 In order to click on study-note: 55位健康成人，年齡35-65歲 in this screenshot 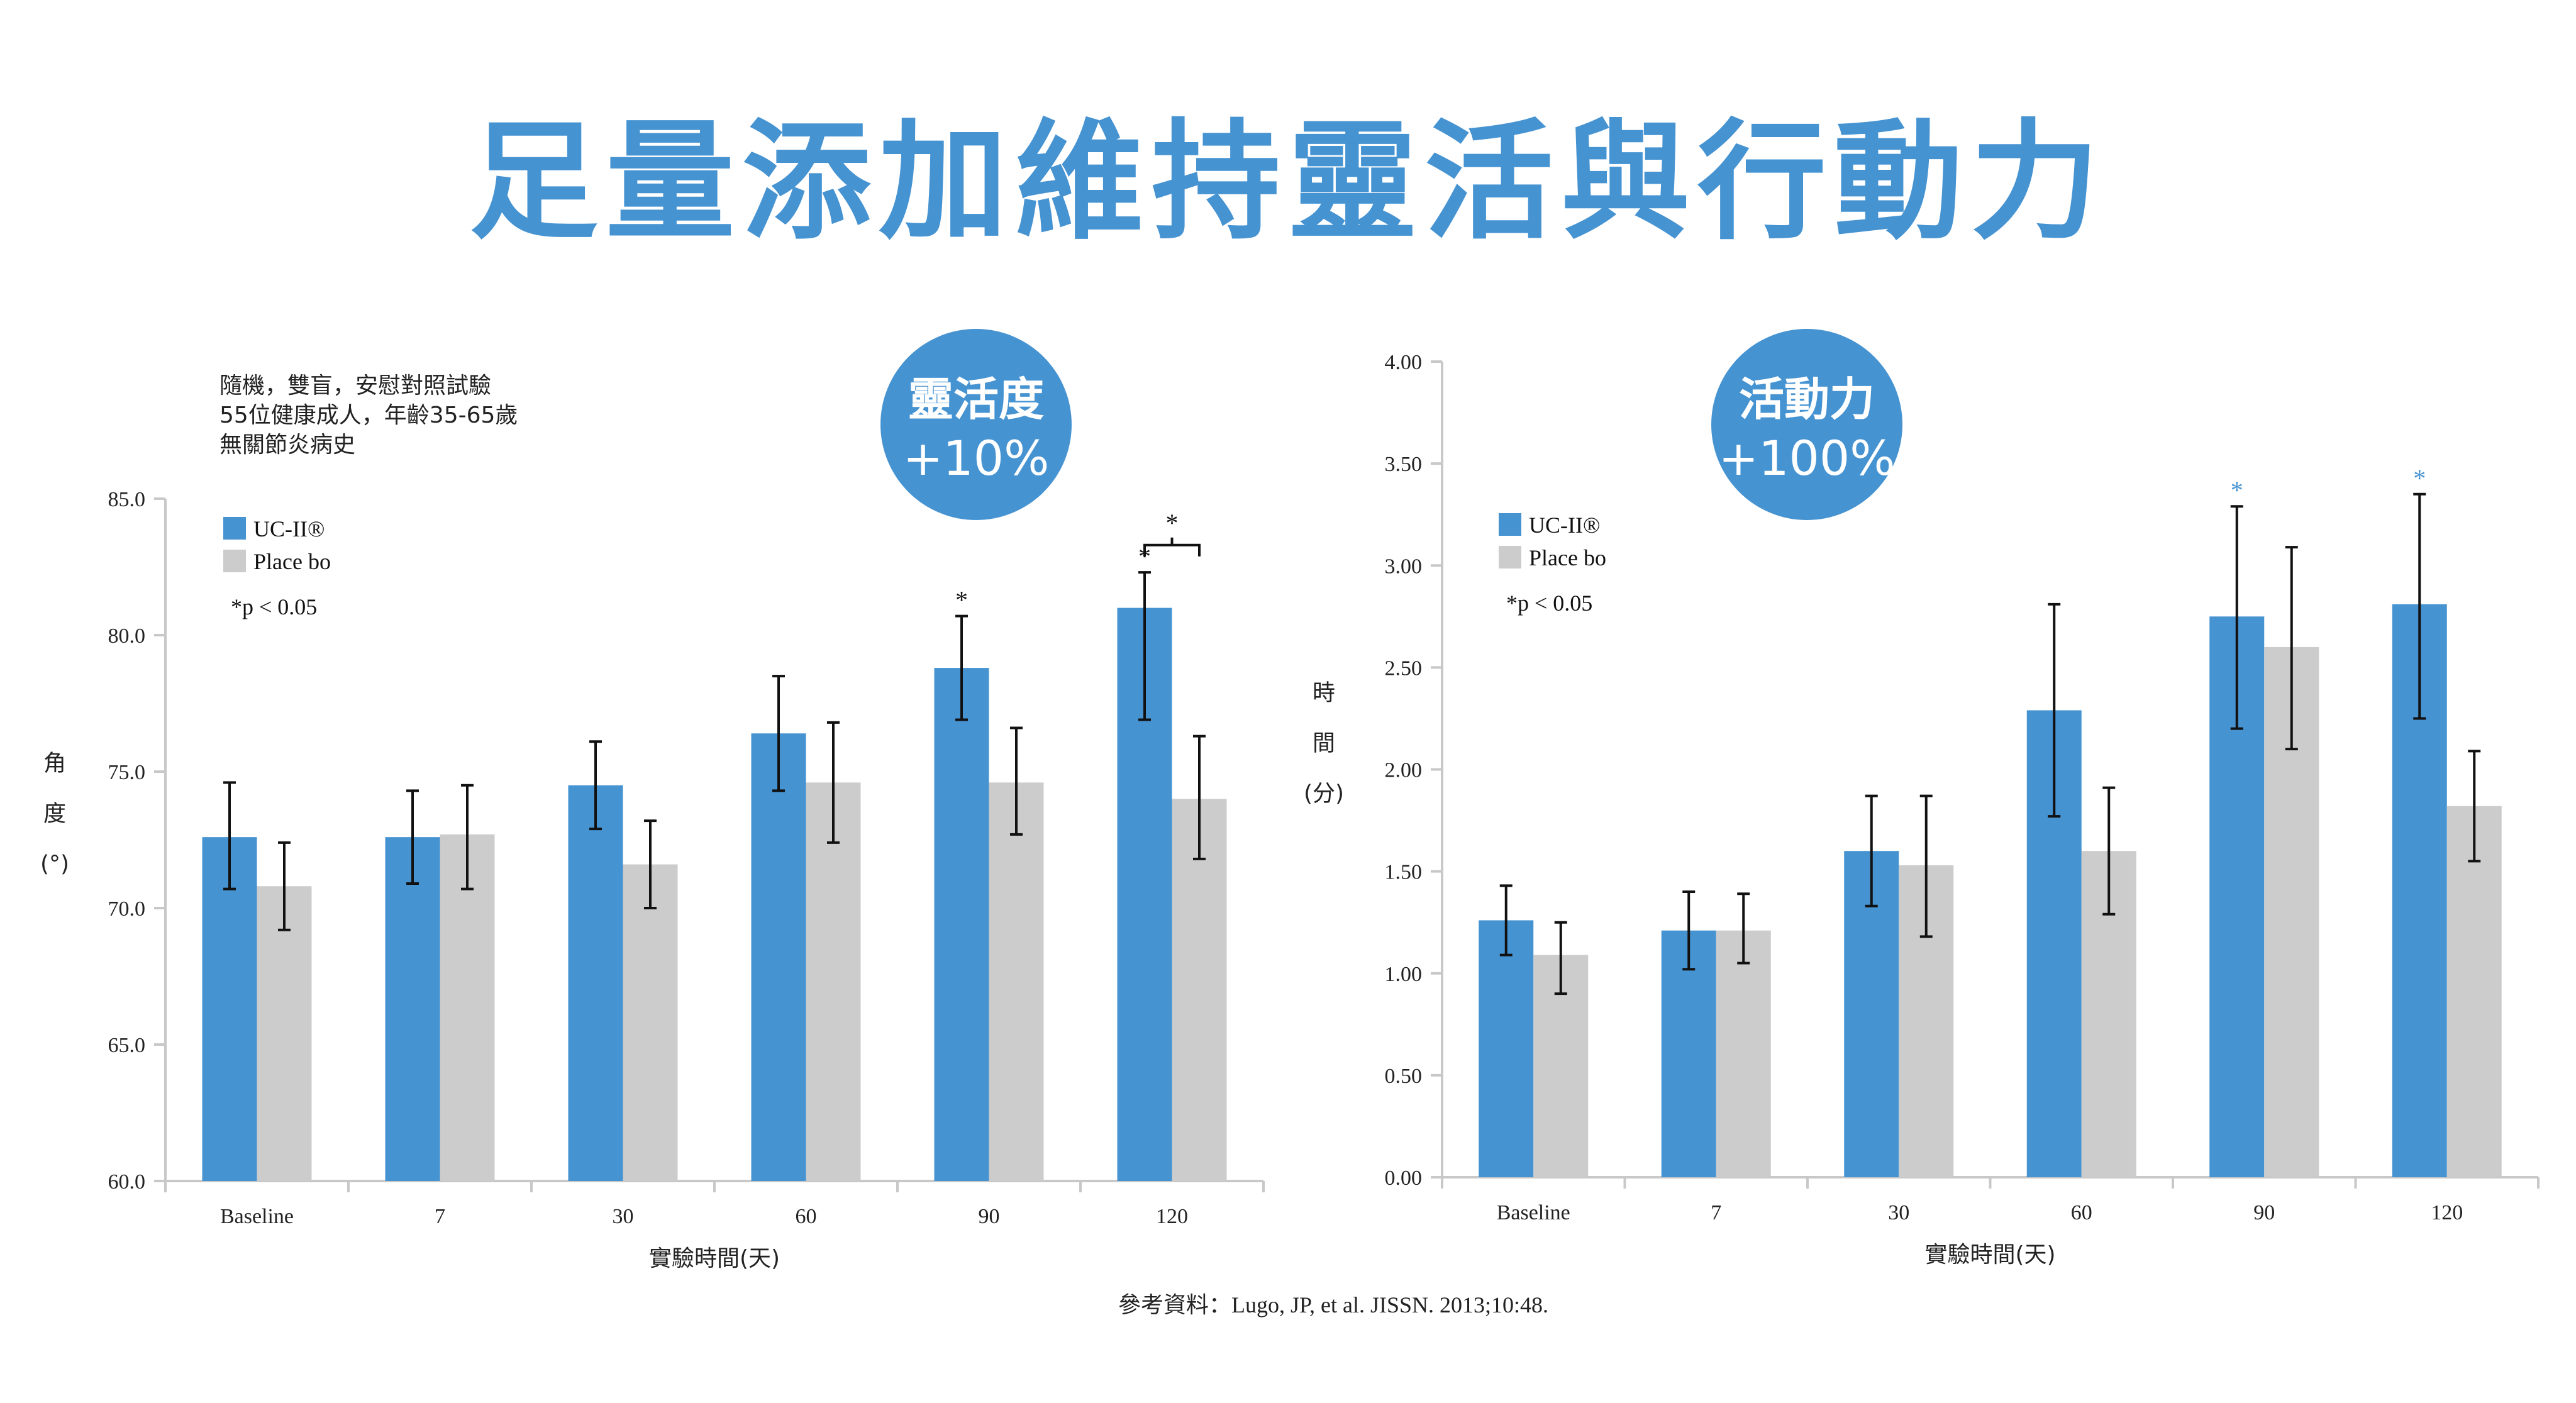, I will do `click(368, 415)`.